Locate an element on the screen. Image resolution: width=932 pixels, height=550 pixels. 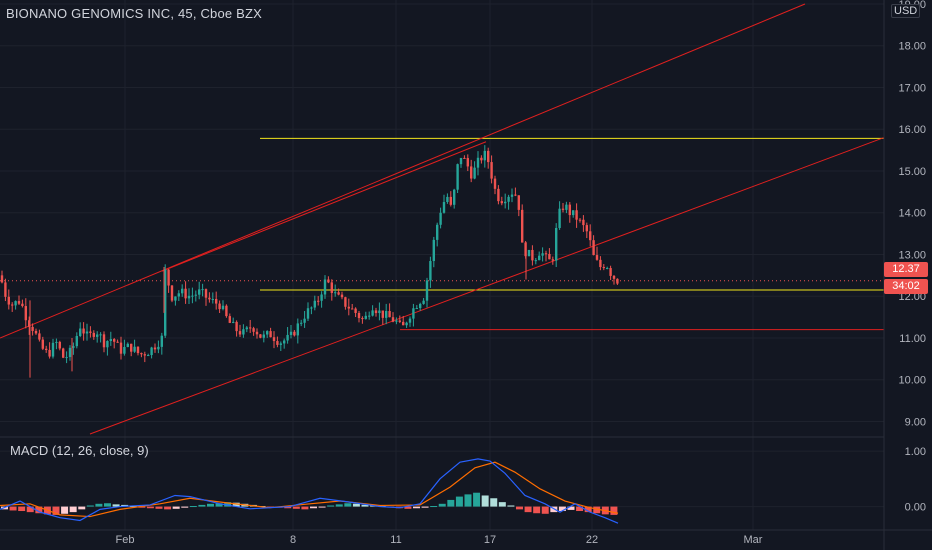
macd-pane is located at coordinates (309, 491).